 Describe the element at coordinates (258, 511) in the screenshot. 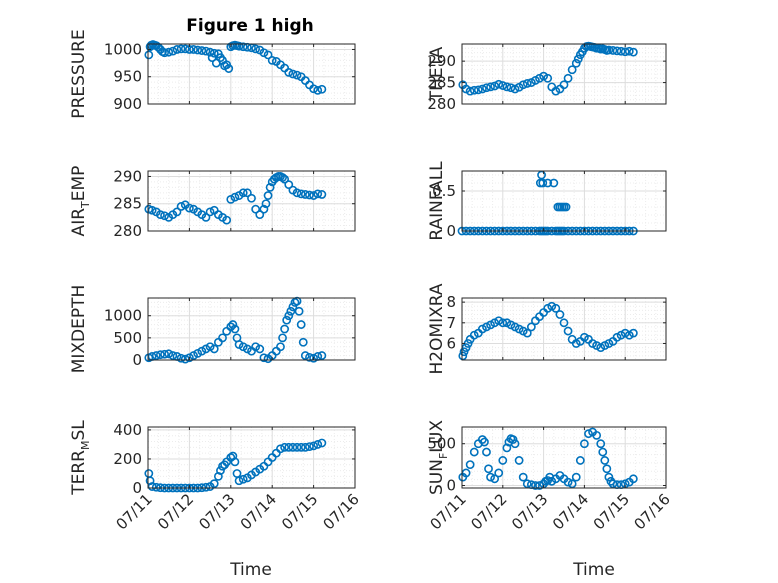

I see `x-tick-label: 07/14` at that location.